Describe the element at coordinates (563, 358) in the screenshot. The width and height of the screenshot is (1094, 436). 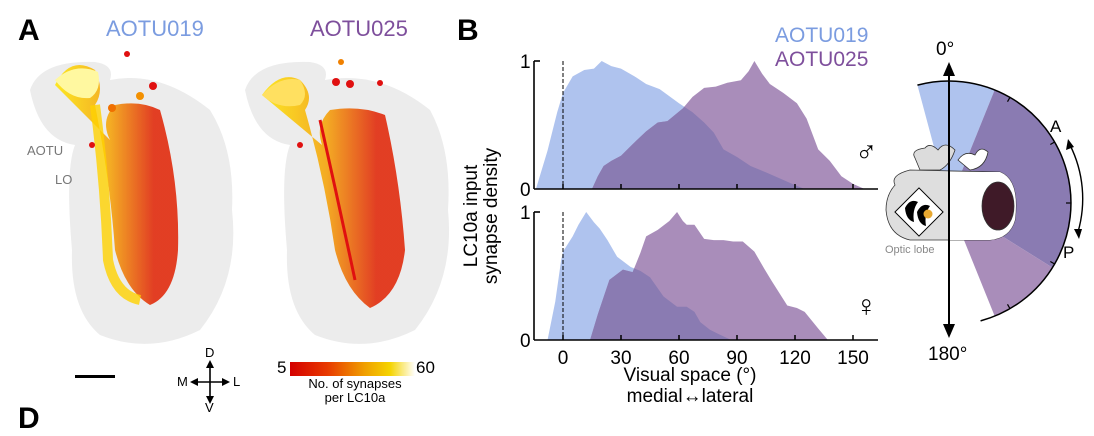
I see `x-tick-label: 0` at that location.